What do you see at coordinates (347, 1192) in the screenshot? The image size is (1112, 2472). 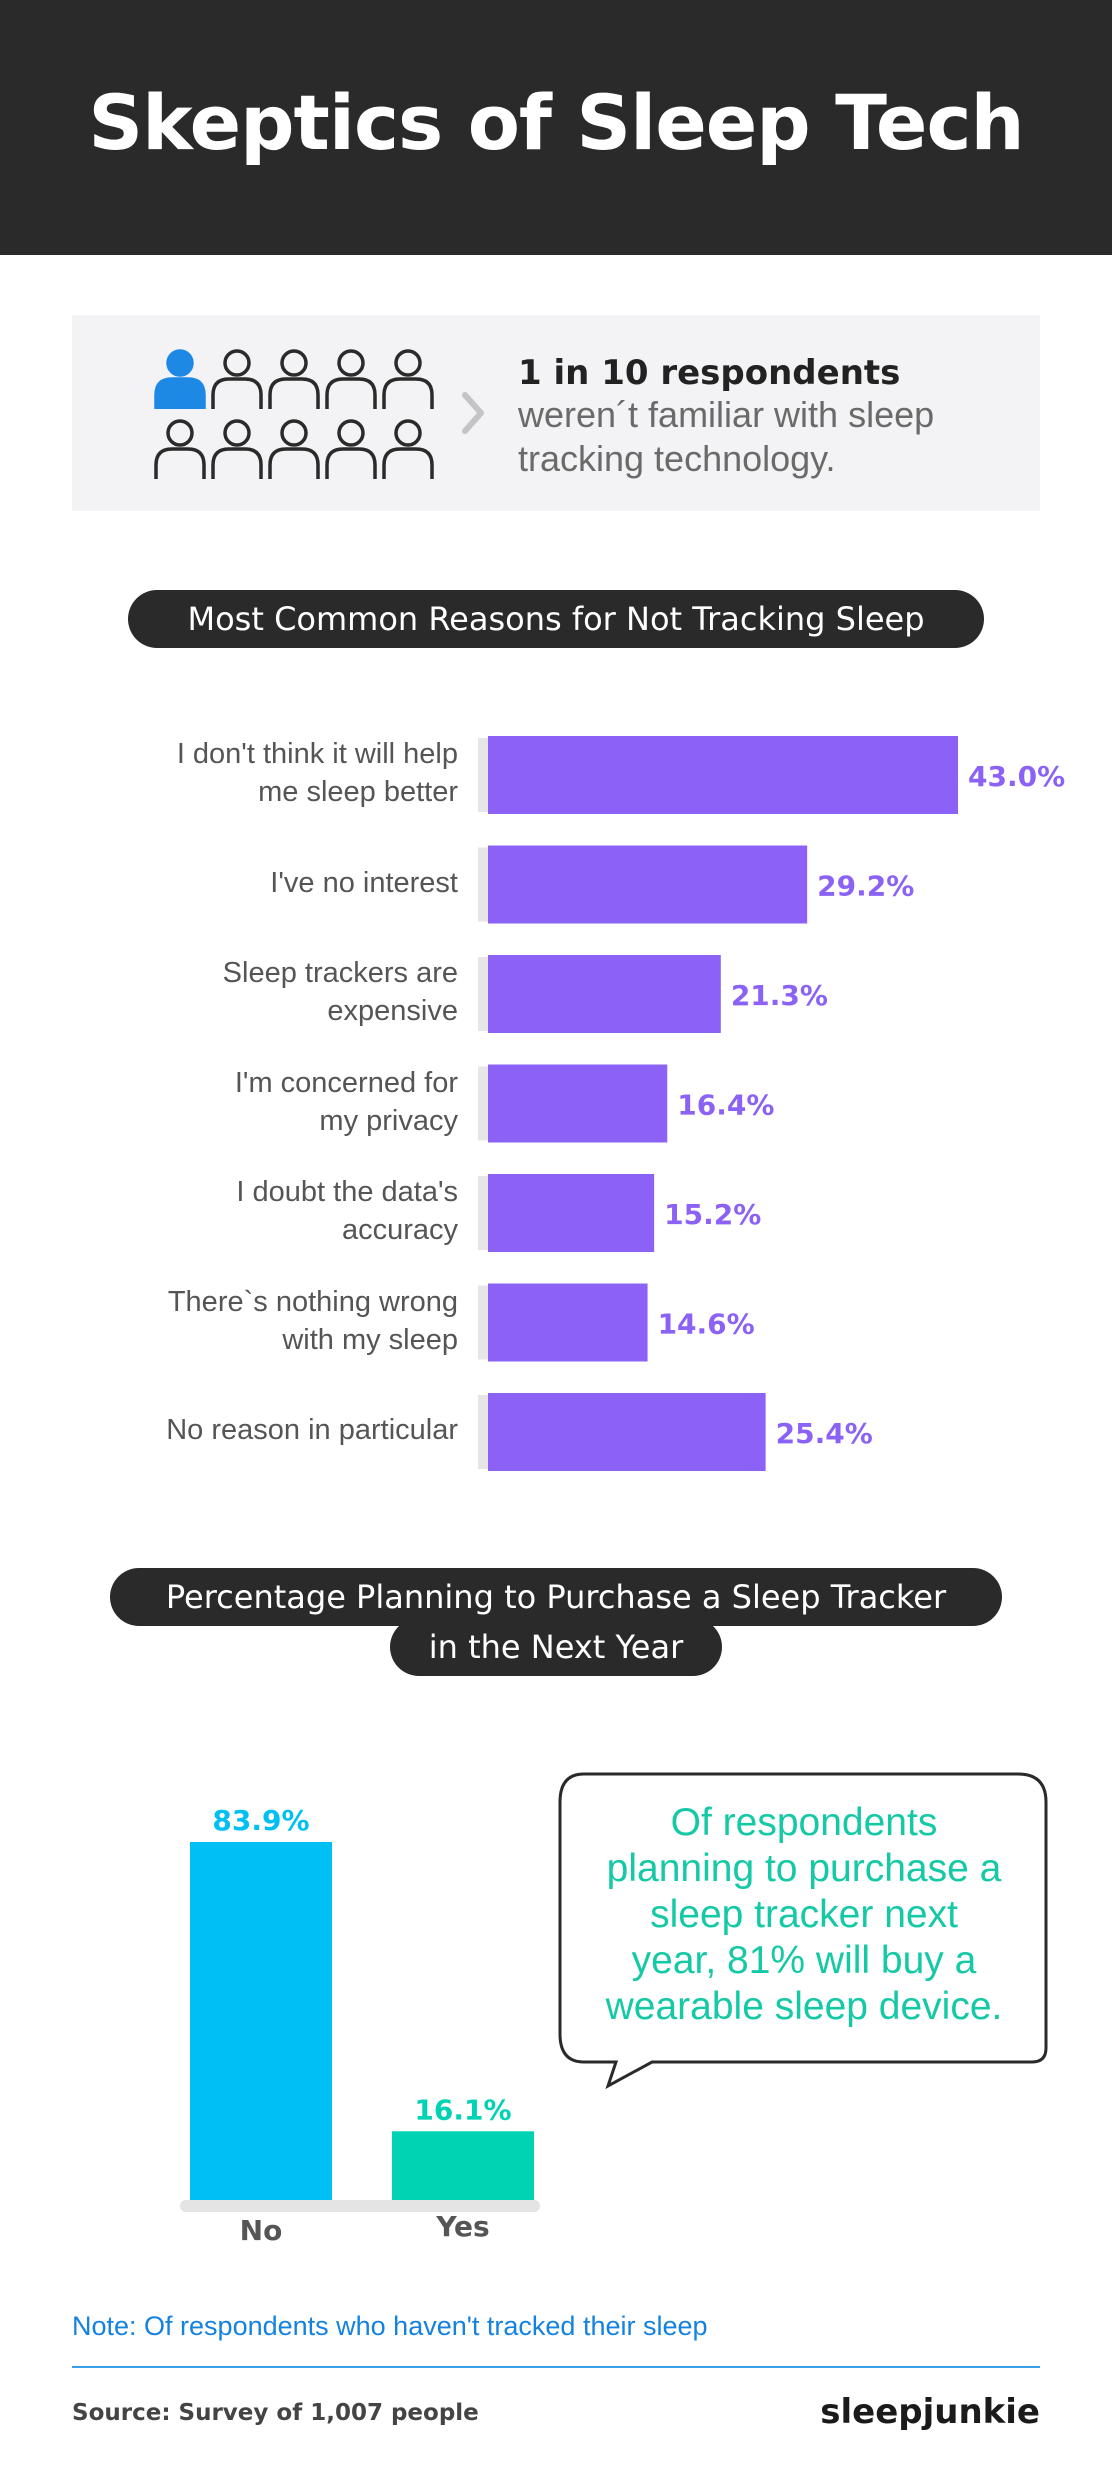 I see `reason-label-line: I doubt the data's` at bounding box center [347, 1192].